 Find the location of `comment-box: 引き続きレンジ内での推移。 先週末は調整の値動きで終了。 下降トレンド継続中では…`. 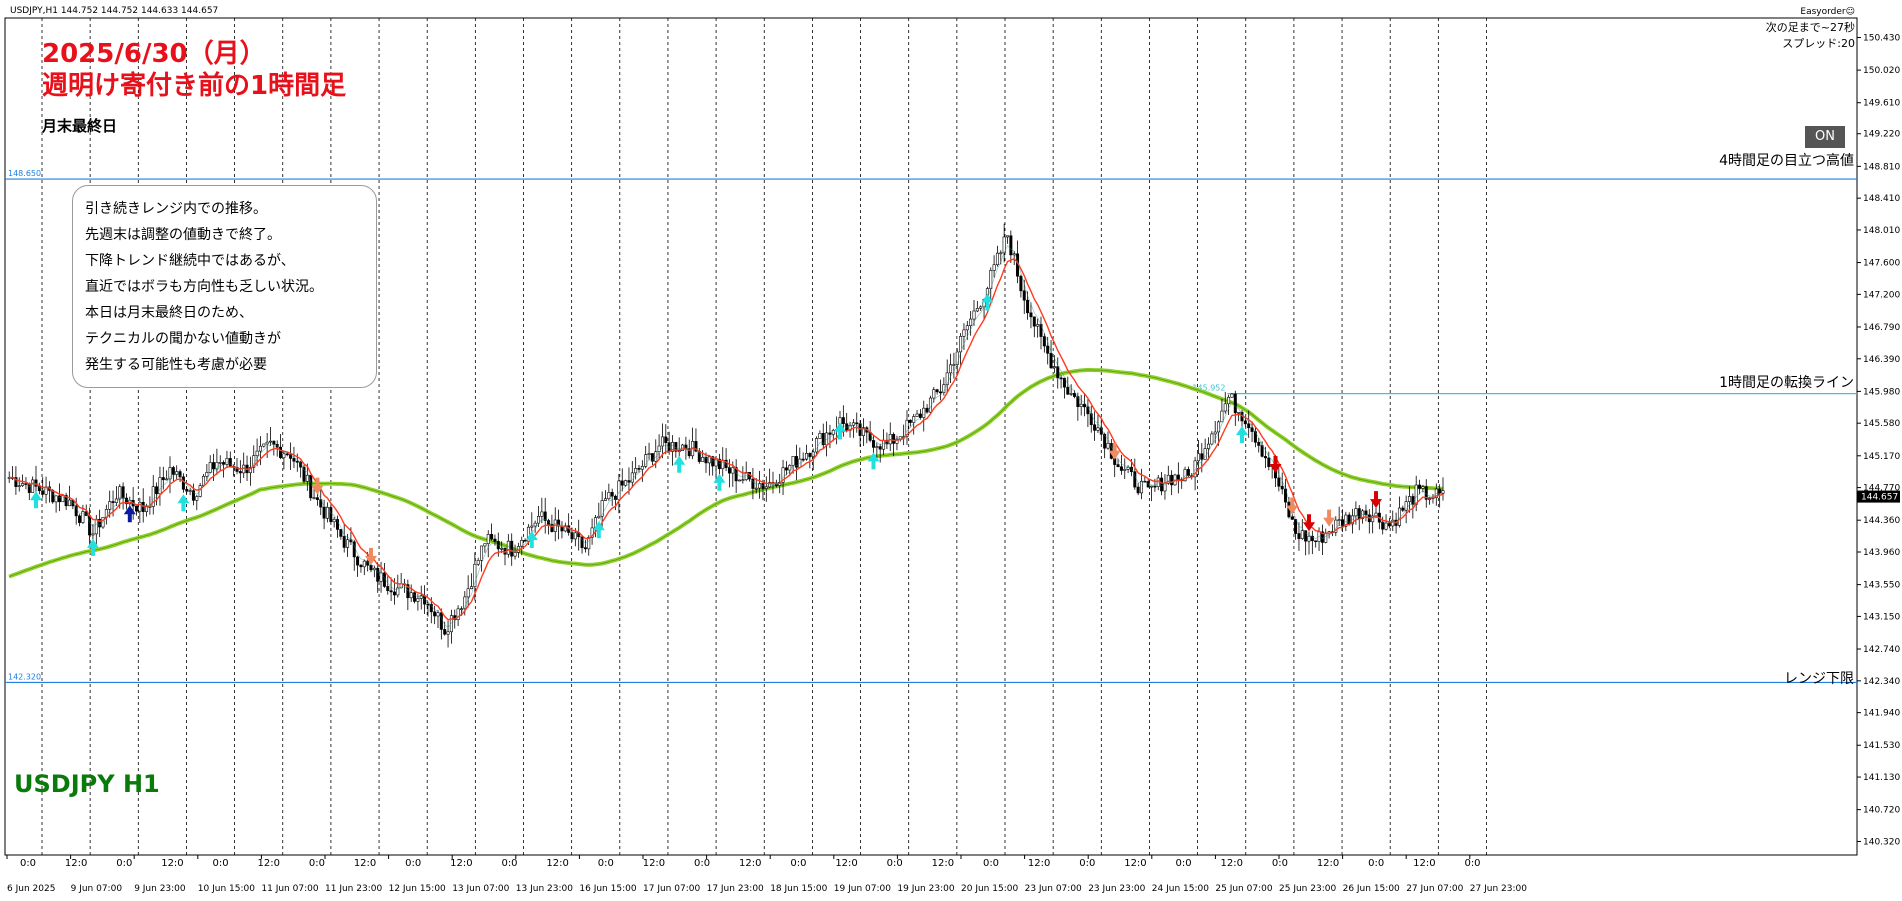

comment-box: 引き続きレンジ内での推移。 先週末は調整の値動きで終了。 下降トレンド継続中では… is located at coordinates (224, 286).